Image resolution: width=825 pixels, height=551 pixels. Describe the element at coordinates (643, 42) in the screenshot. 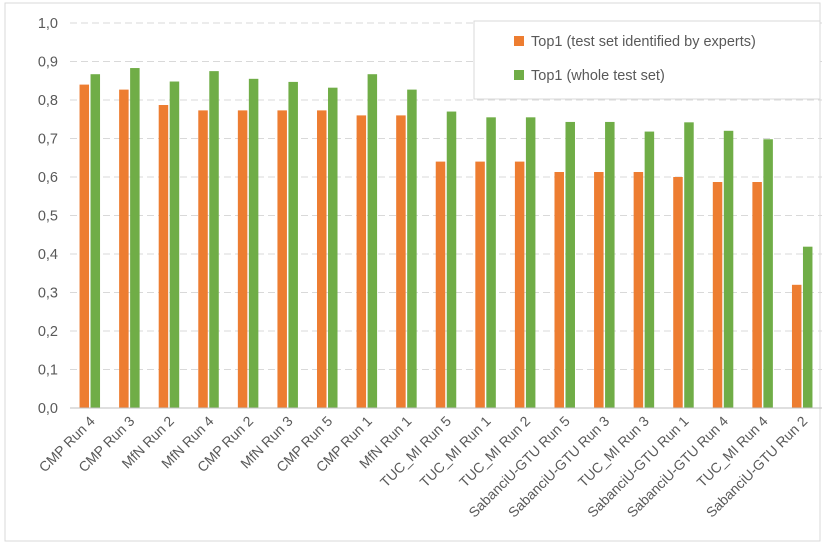

I see `legend-label-experts: Top1 (test set identified by experts)` at that location.